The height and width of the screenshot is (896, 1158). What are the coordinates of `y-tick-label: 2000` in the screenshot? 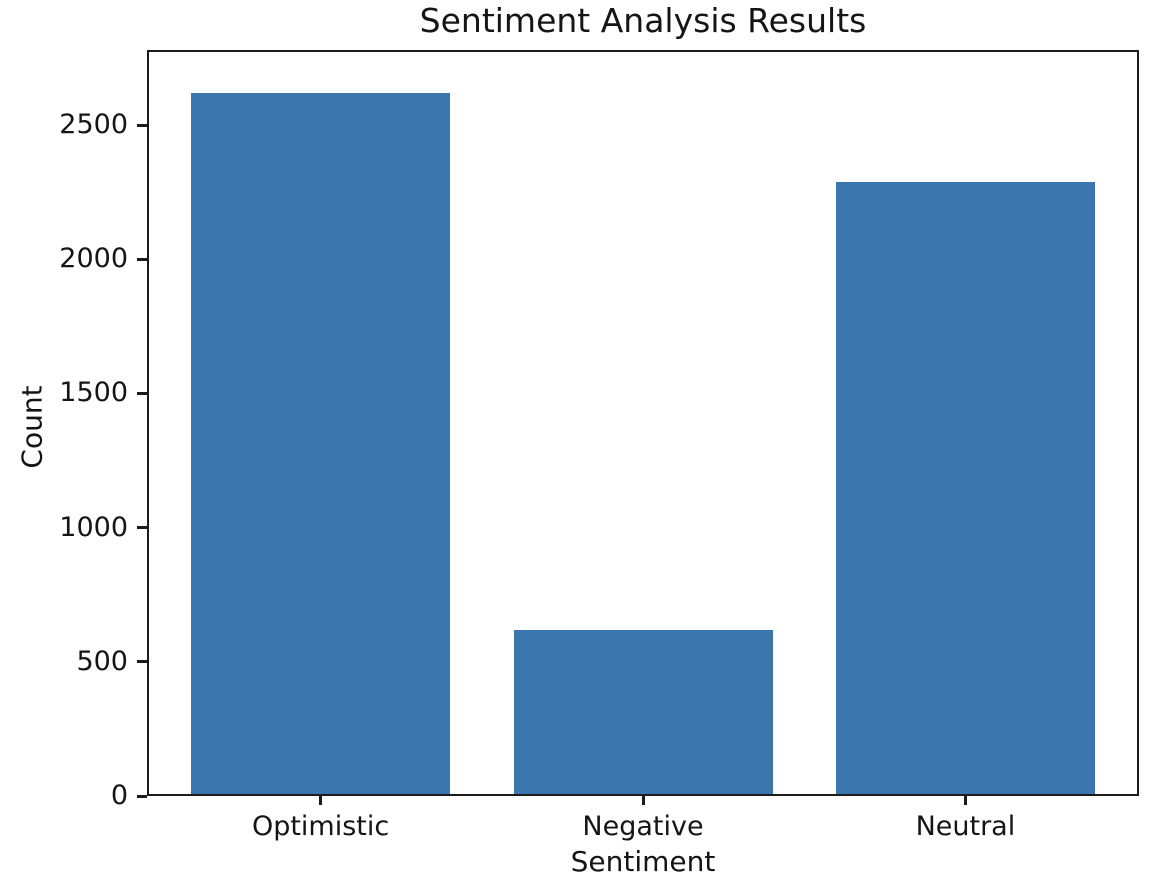 It's located at (93, 259).